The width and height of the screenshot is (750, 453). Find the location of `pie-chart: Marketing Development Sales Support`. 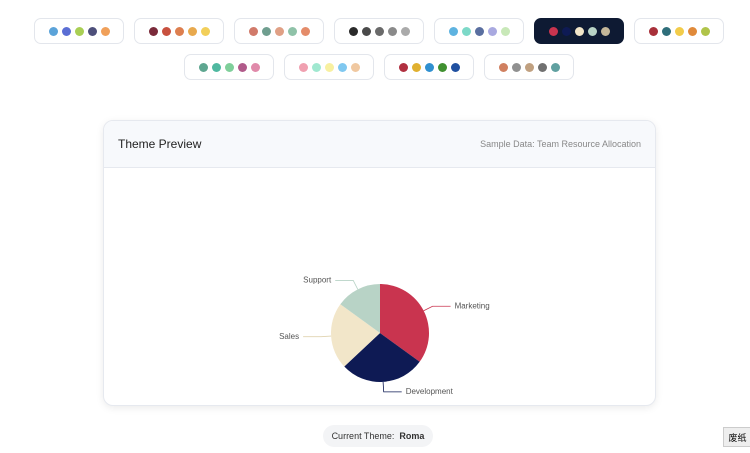

pie-chart: Marketing Development Sales Support is located at coordinates (384, 336).